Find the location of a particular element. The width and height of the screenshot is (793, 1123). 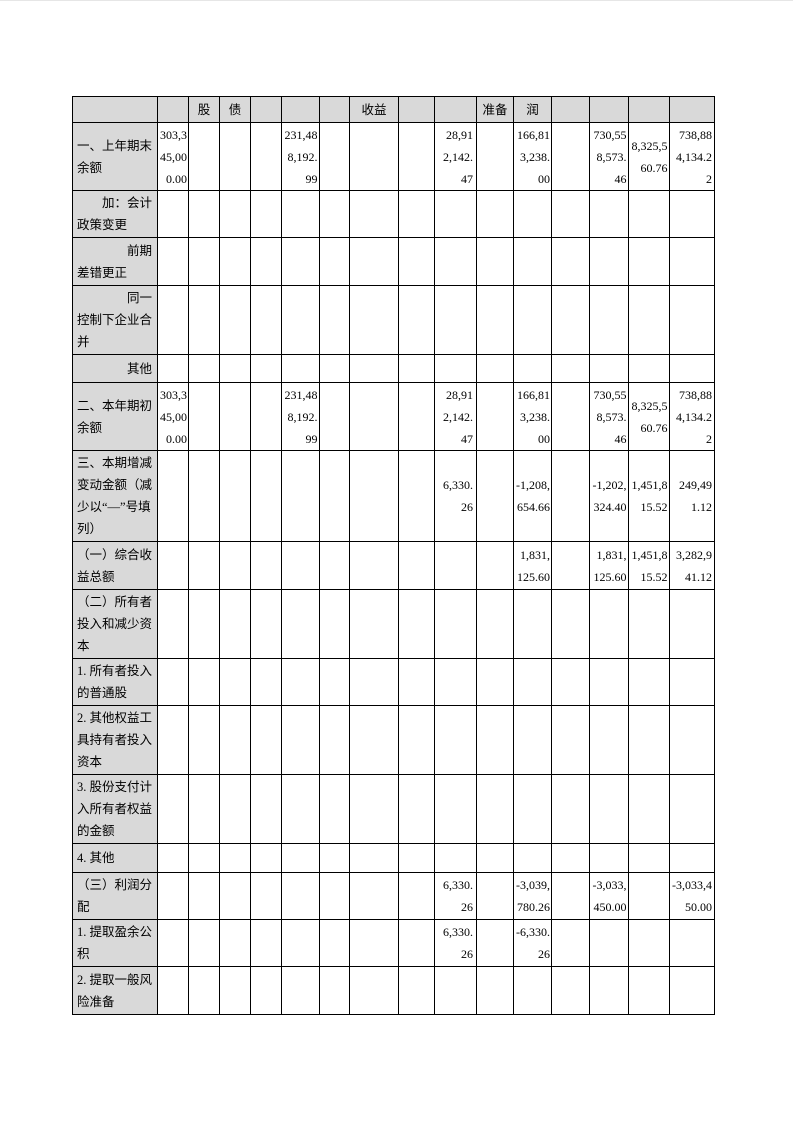

row-label: 其他 is located at coordinates (115, 368).